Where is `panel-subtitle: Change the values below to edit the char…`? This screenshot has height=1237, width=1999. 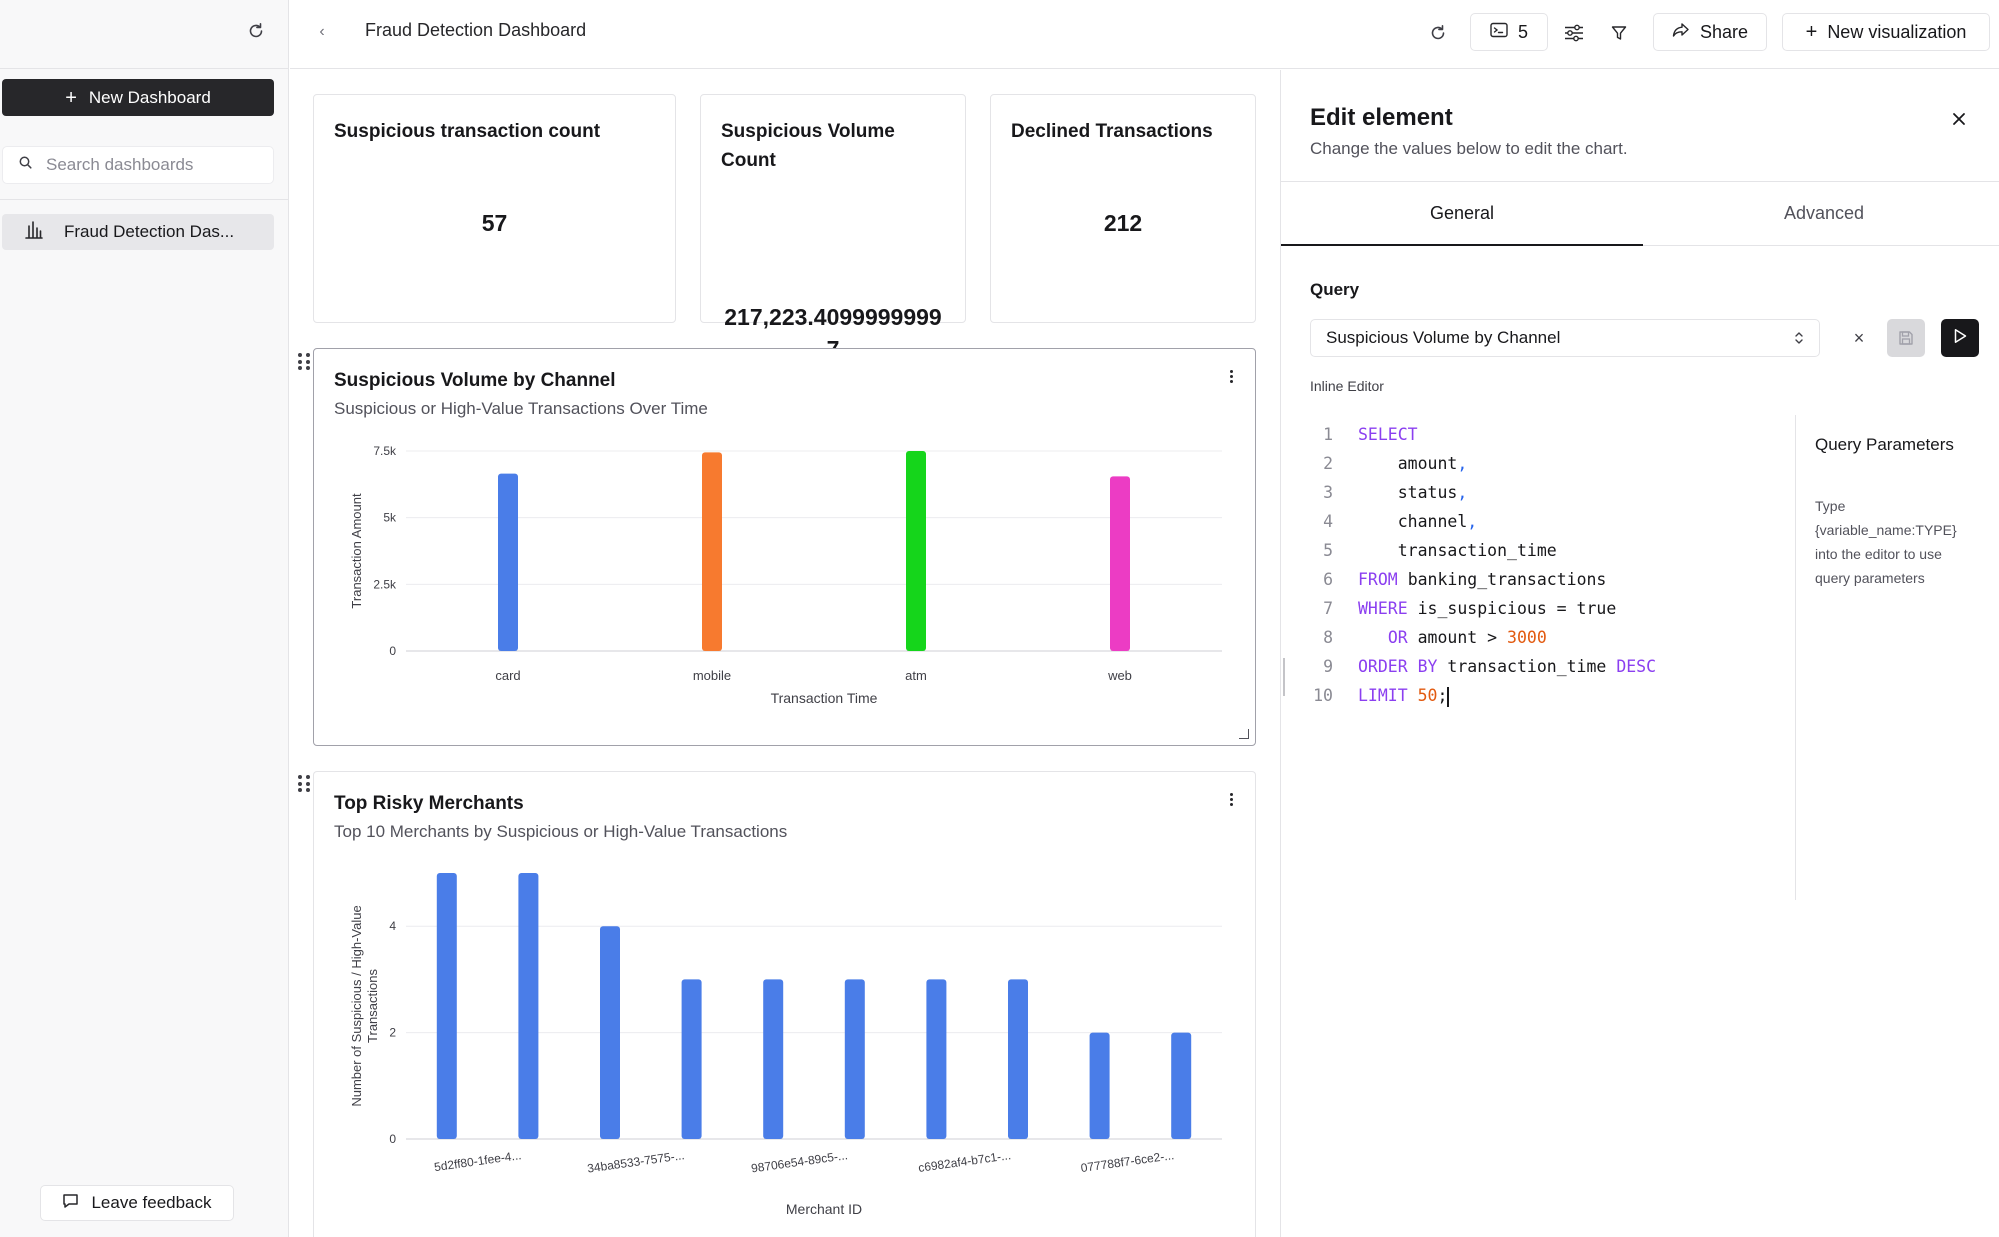
panel-subtitle: Change the values below to edit the char… is located at coordinates (1469, 148).